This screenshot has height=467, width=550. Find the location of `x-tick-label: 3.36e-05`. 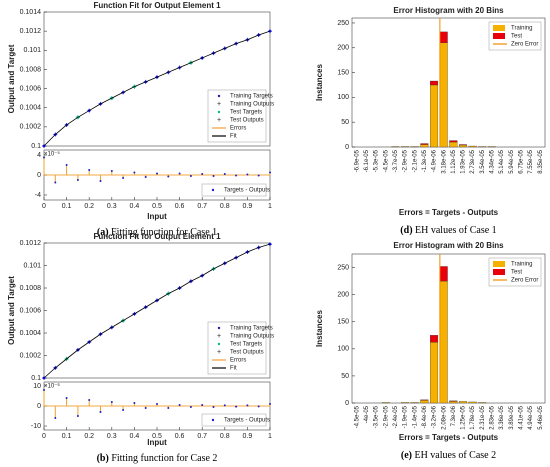

x-tick-label: 3.36e-05 is located at coordinates (502, 417).